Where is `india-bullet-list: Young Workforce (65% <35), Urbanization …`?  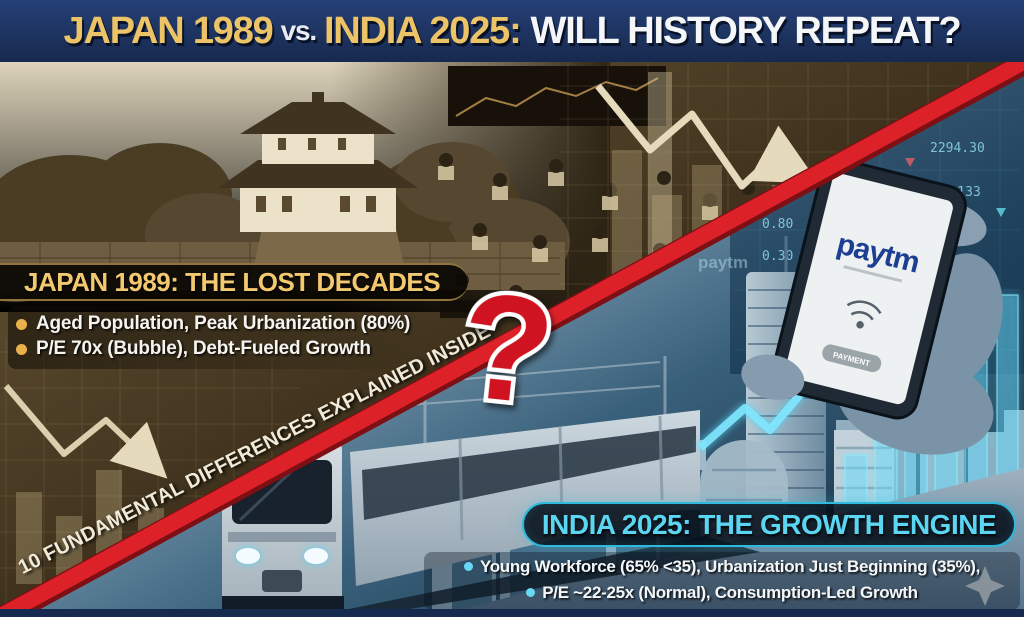 india-bullet-list: Young Workforce (65% <35), Urbanization … is located at coordinates (722, 581).